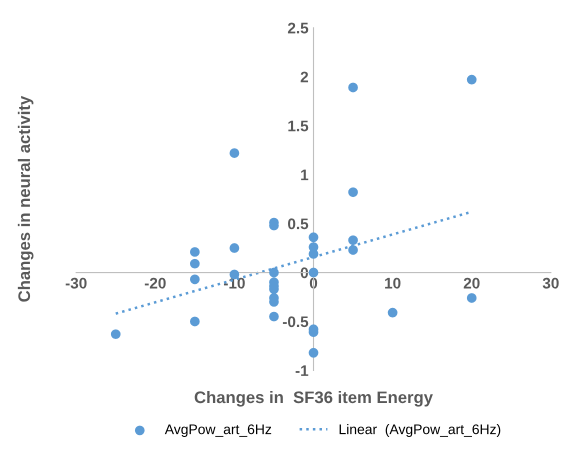  I want to click on y-tick-label: 2.5, so click(298, 28).